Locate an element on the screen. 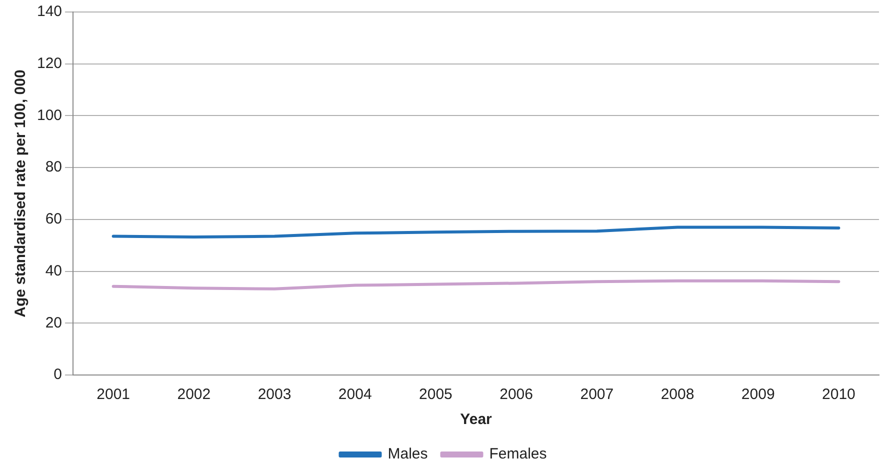 Image resolution: width=889 pixels, height=476 pixels. x-tick-label: 2001 is located at coordinates (113, 395).